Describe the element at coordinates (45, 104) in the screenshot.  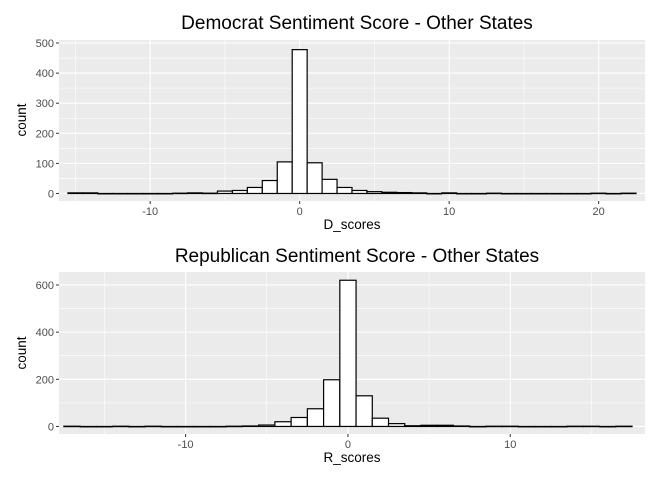
I see `y-tick-label: 300` at that location.